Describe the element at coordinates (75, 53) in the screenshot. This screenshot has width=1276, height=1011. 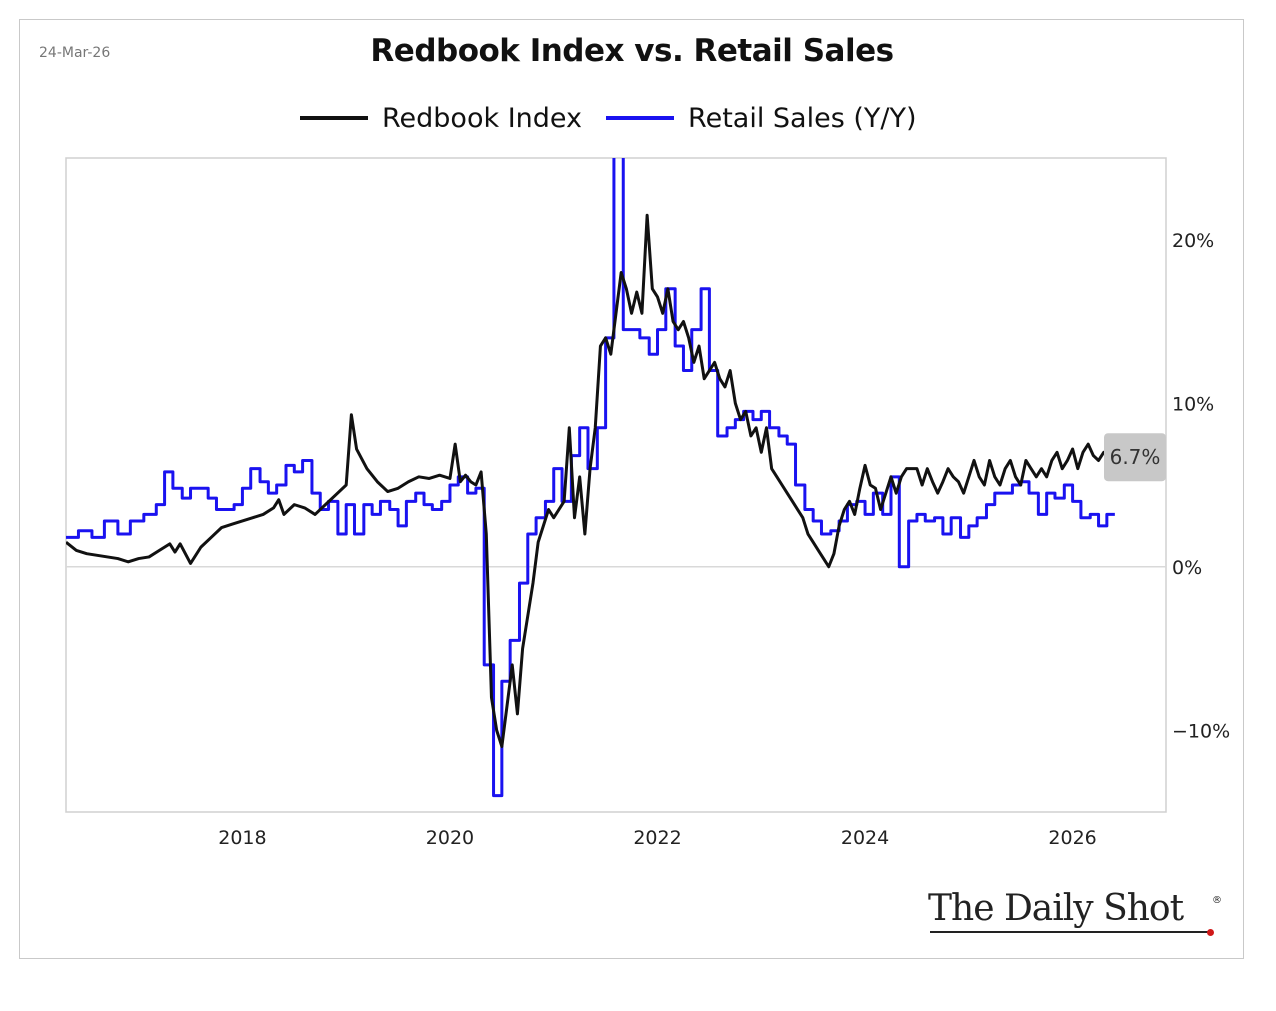
I see `date-label: 24-Mar-26` at that location.